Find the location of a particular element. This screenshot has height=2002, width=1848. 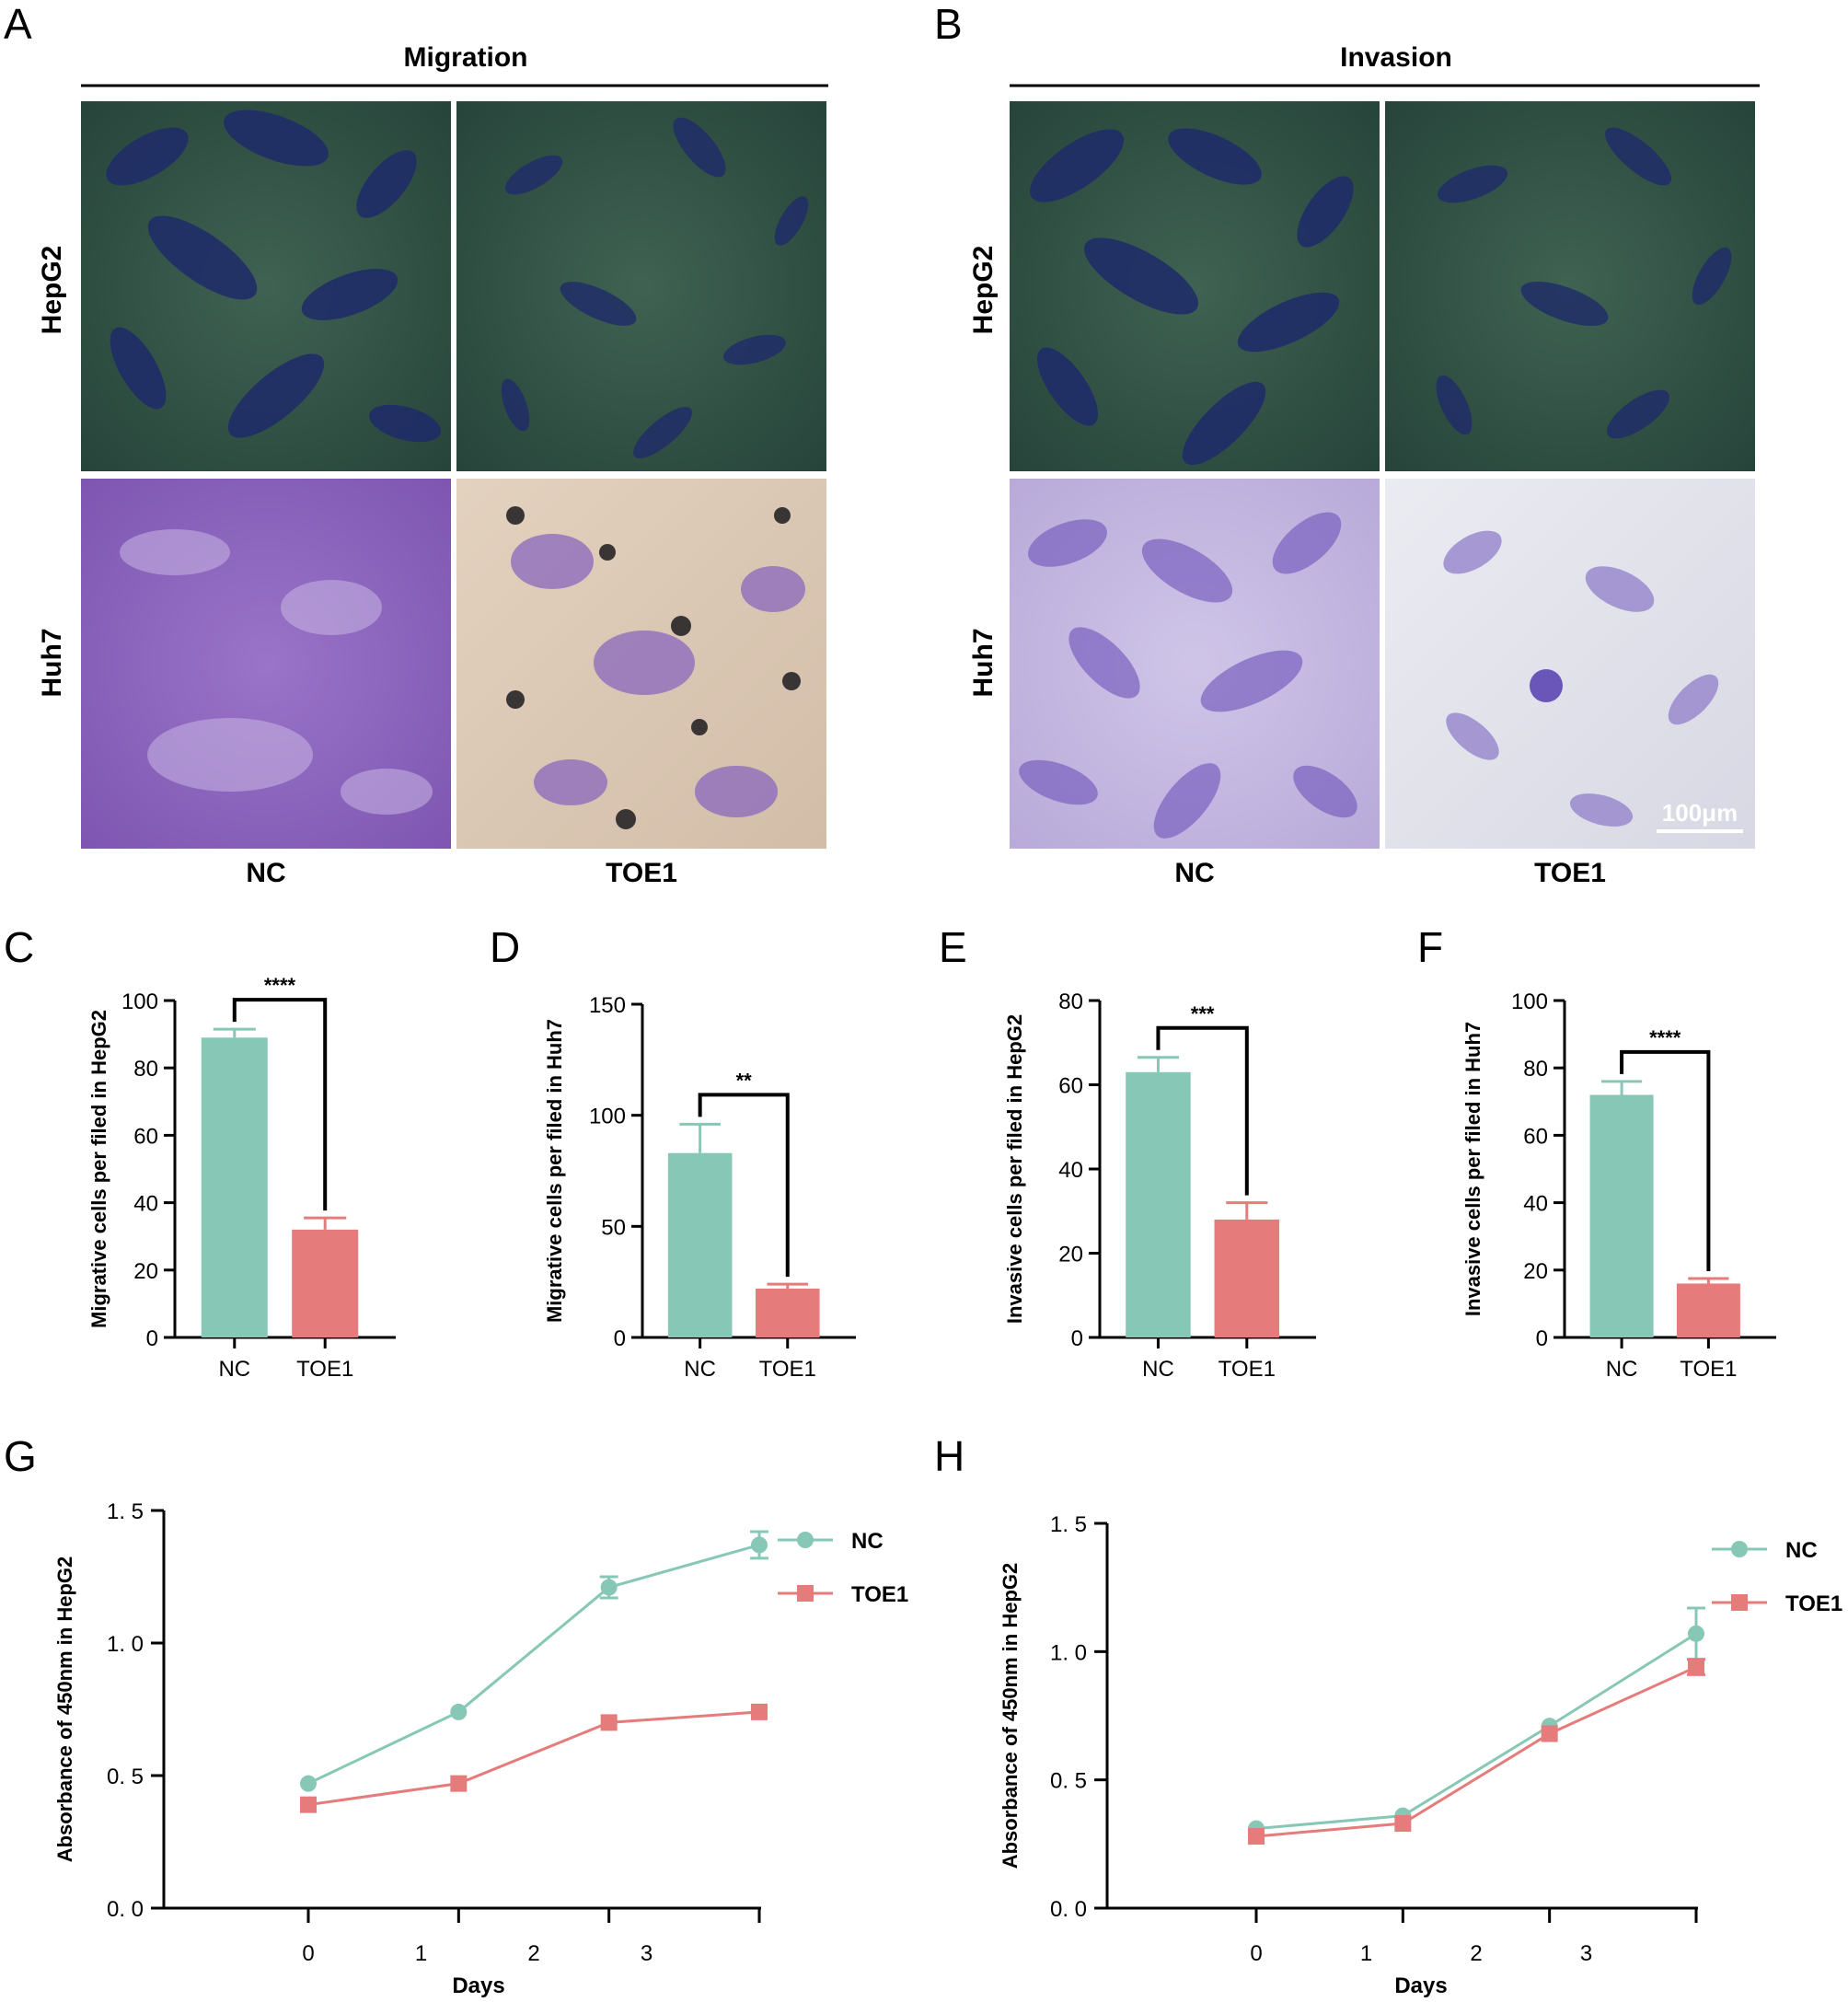

panel-letter-b: B is located at coordinates (948, 24).